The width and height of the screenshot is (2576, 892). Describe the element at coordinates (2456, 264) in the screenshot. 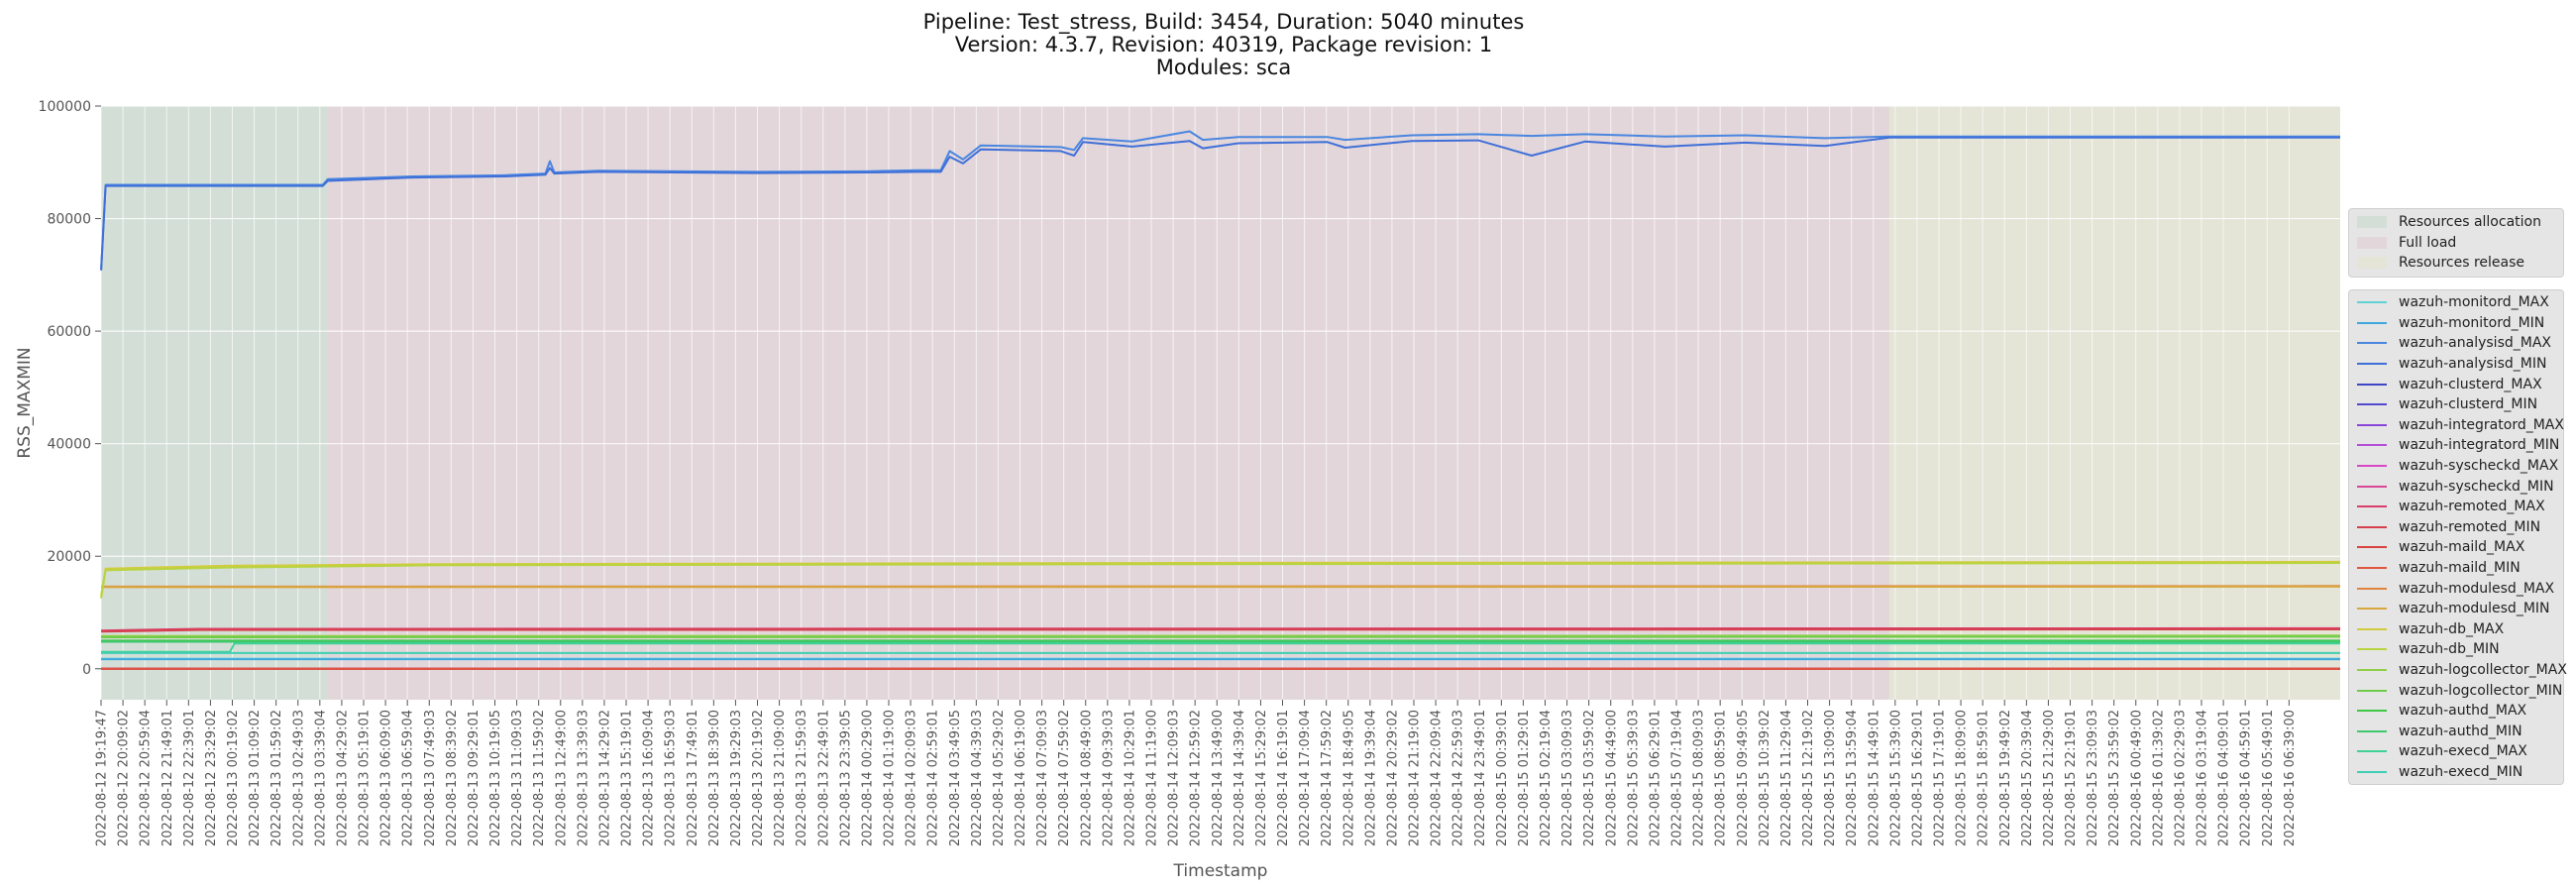

I see `legend-item-phase: Resources release` at that location.